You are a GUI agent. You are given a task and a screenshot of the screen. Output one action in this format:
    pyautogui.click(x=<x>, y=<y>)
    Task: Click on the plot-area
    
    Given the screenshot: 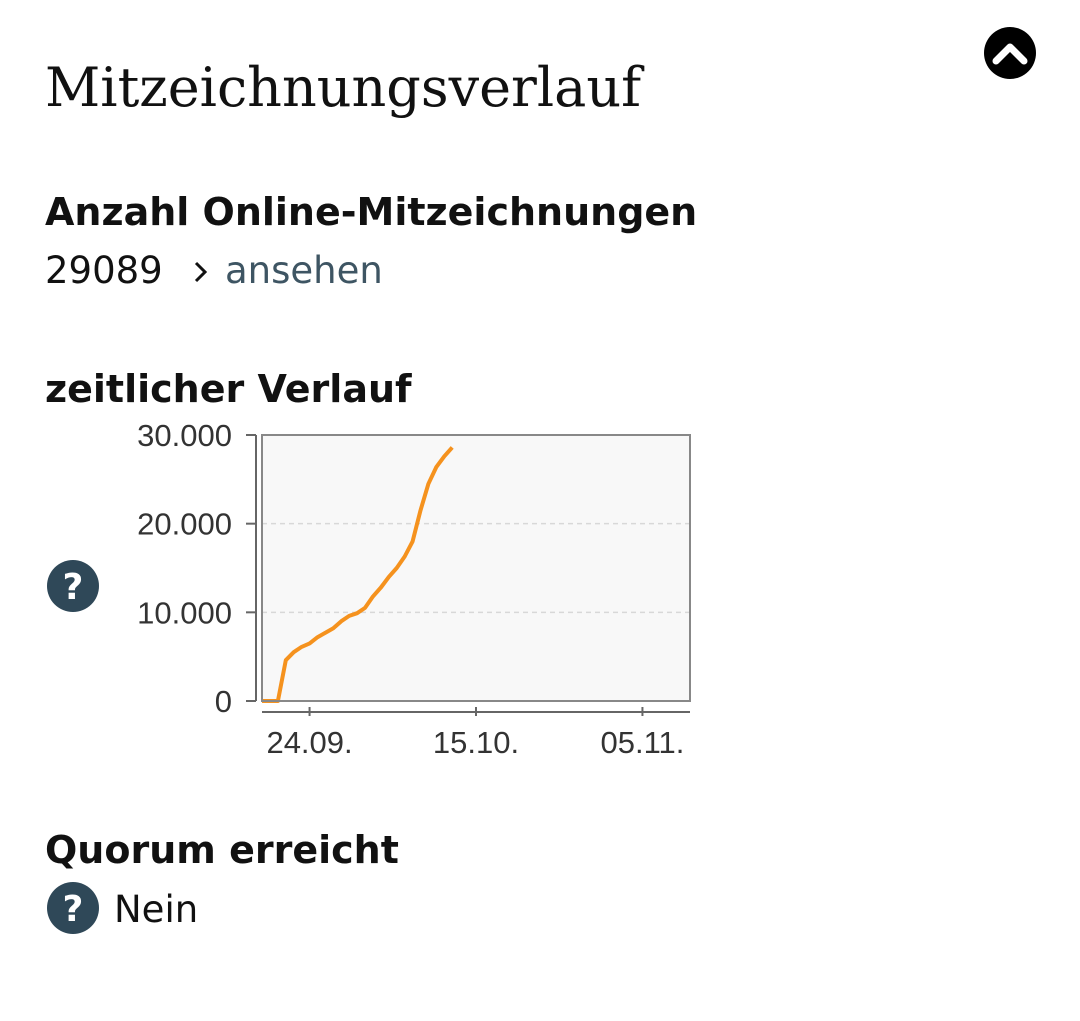 What is the action you would take?
    pyautogui.click(x=476, y=568)
    